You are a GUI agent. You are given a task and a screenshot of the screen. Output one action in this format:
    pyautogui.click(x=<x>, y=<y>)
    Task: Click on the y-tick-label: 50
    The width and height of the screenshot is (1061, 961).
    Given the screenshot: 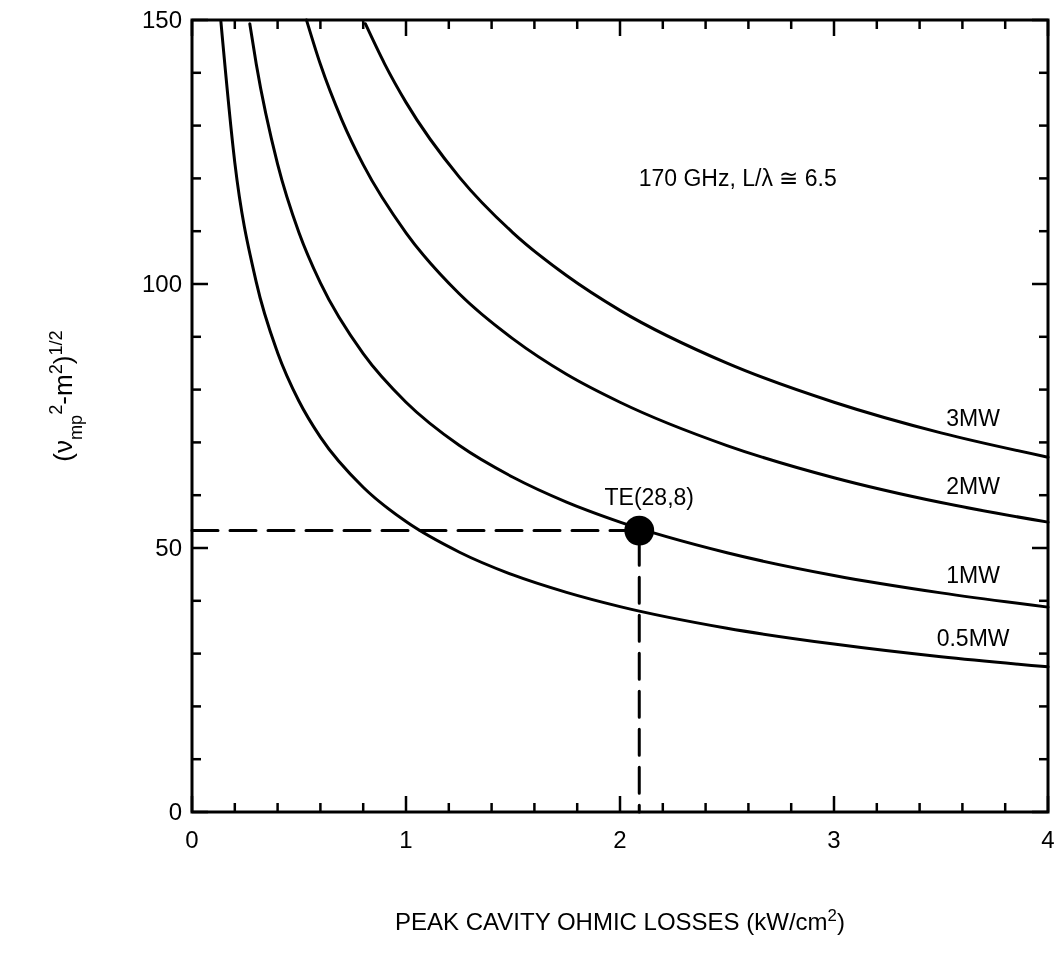 What is the action you would take?
    pyautogui.click(x=168, y=547)
    